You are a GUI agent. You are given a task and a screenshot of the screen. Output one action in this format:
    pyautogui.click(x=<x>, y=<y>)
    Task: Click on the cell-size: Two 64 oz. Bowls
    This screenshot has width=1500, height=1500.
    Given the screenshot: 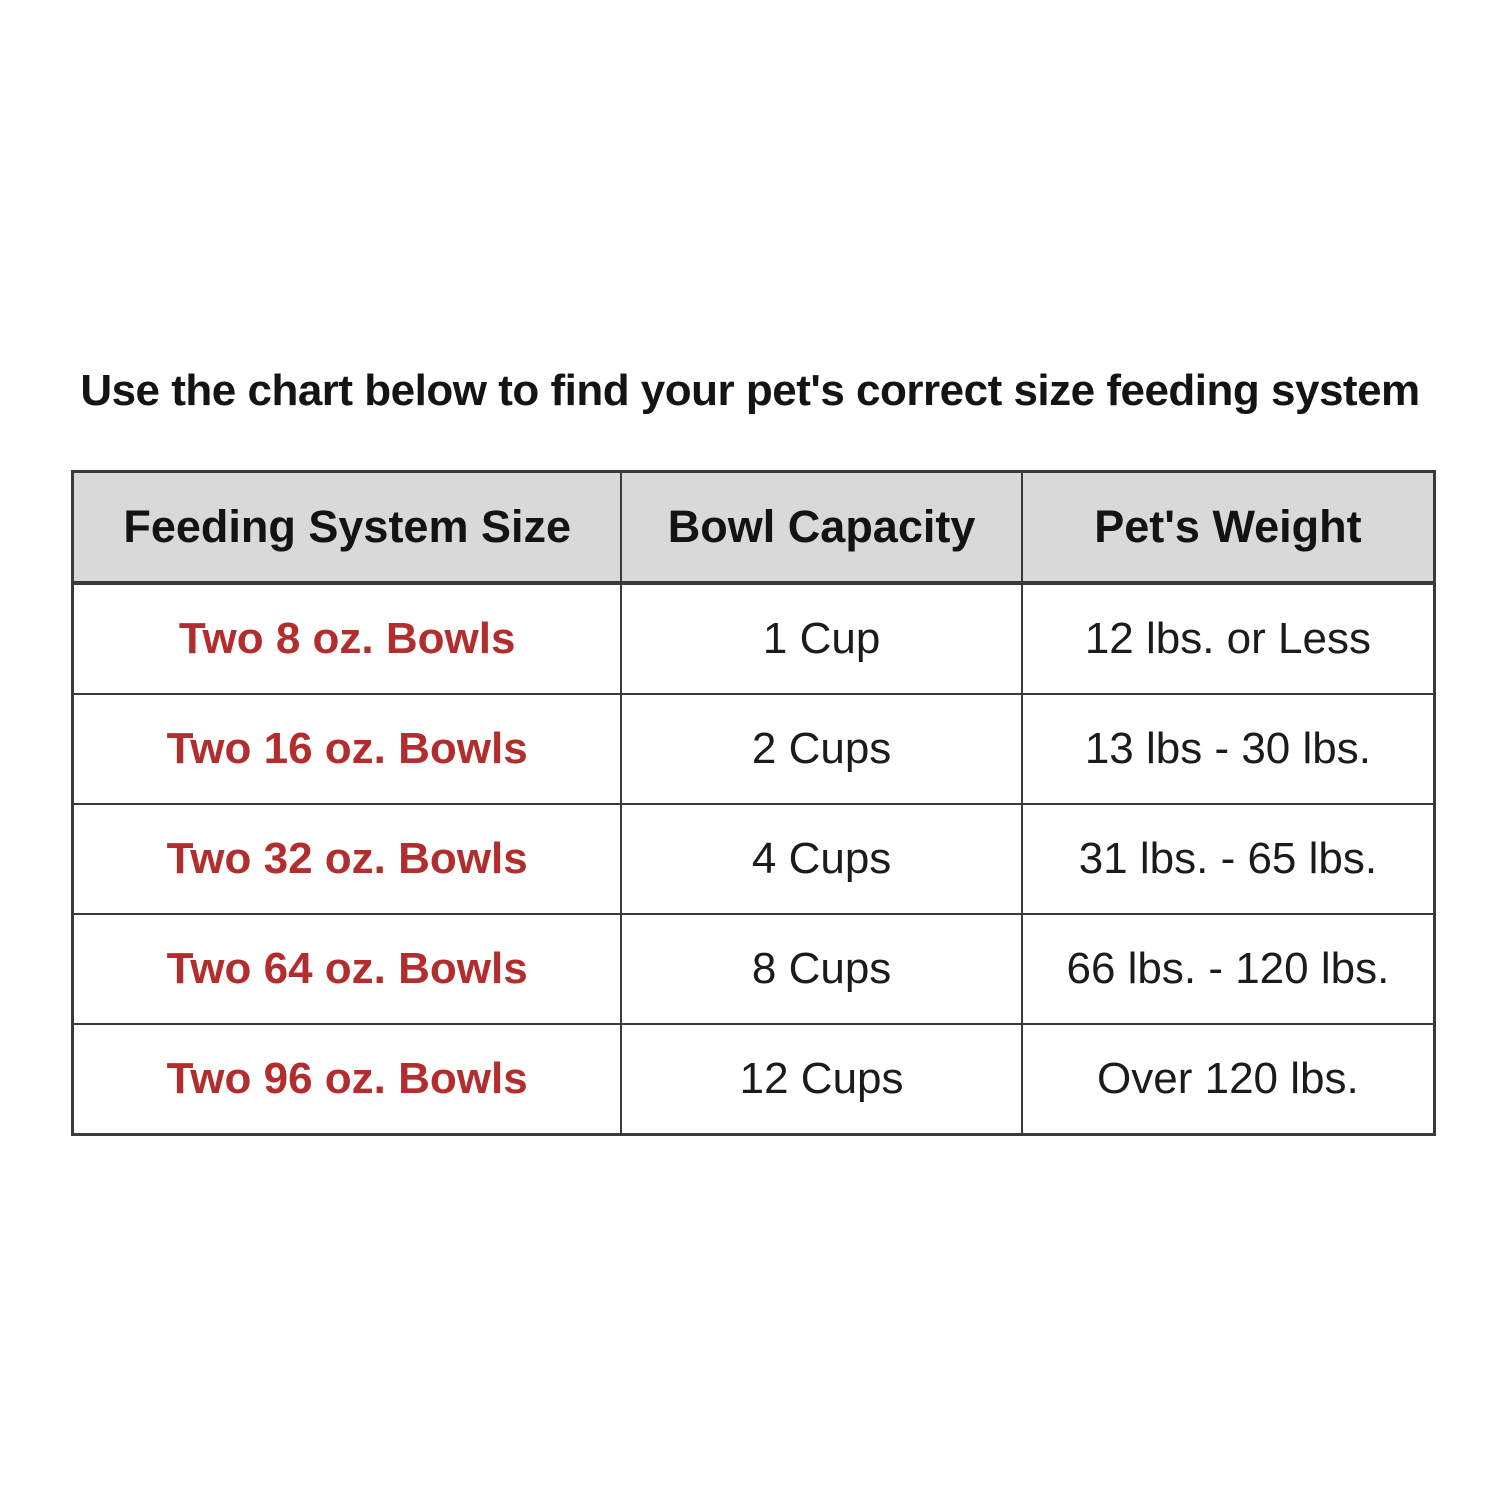 What is the action you would take?
    pyautogui.click(x=347, y=969)
    